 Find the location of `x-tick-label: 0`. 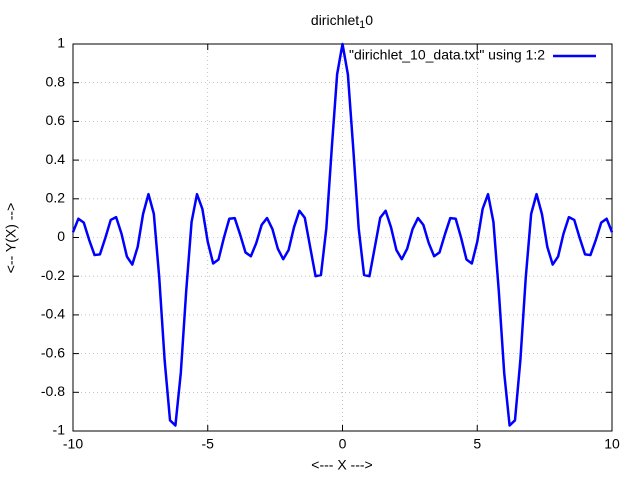

x-tick-label: 0 is located at coordinates (343, 444).